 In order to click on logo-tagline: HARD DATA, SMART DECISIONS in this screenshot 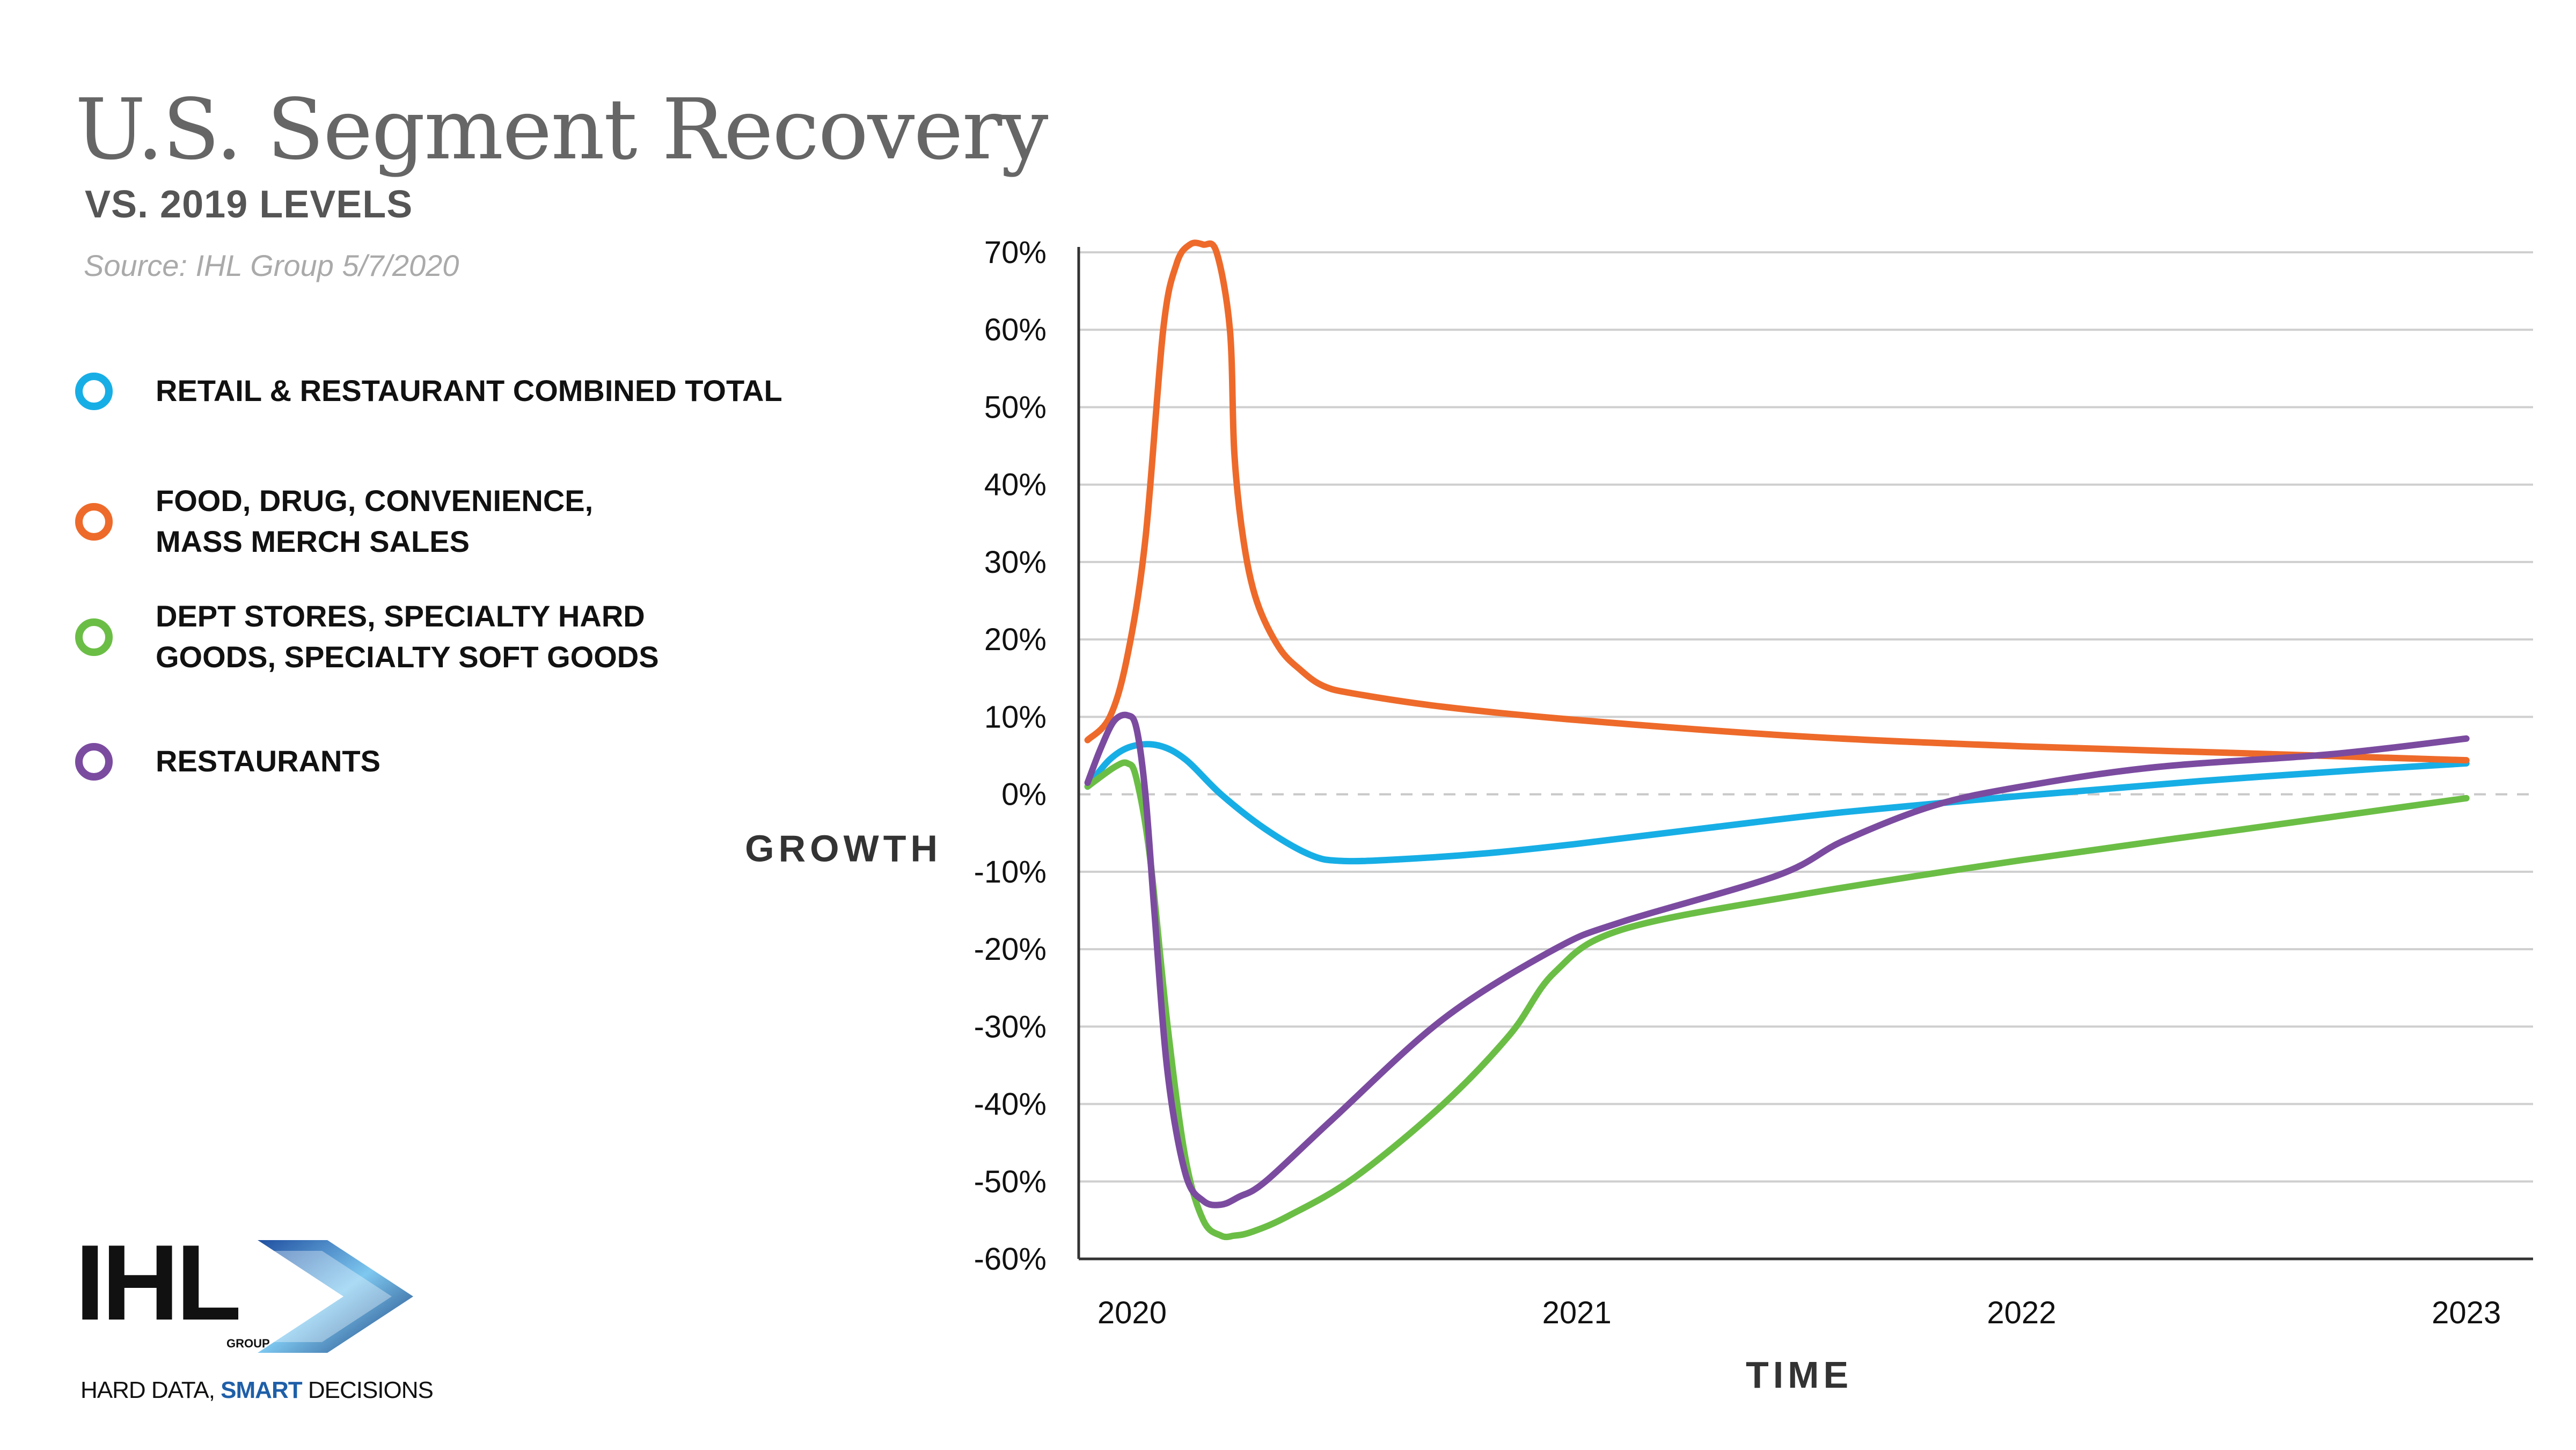, I will do `click(257, 1390)`.